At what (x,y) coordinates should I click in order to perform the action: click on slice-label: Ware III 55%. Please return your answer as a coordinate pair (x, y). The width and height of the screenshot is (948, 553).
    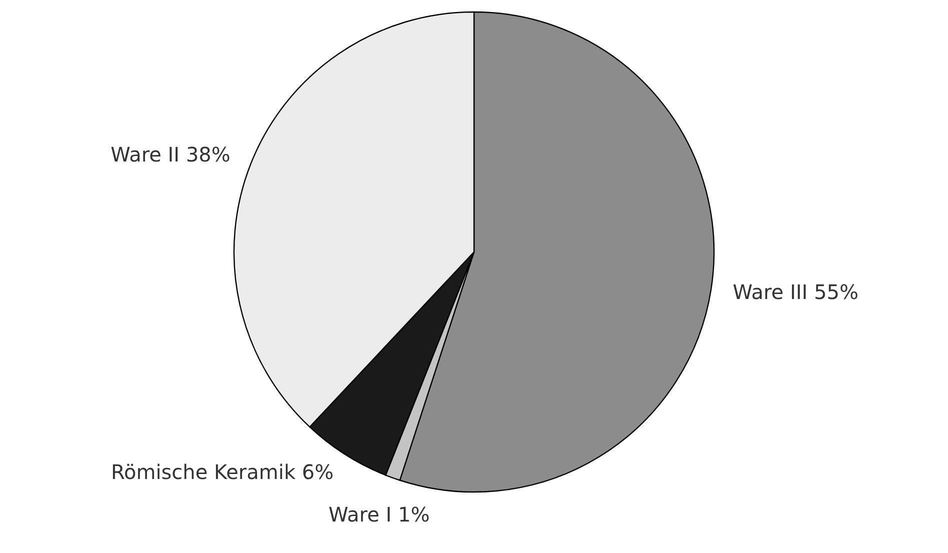
    Looking at the image, I should click on (795, 292).